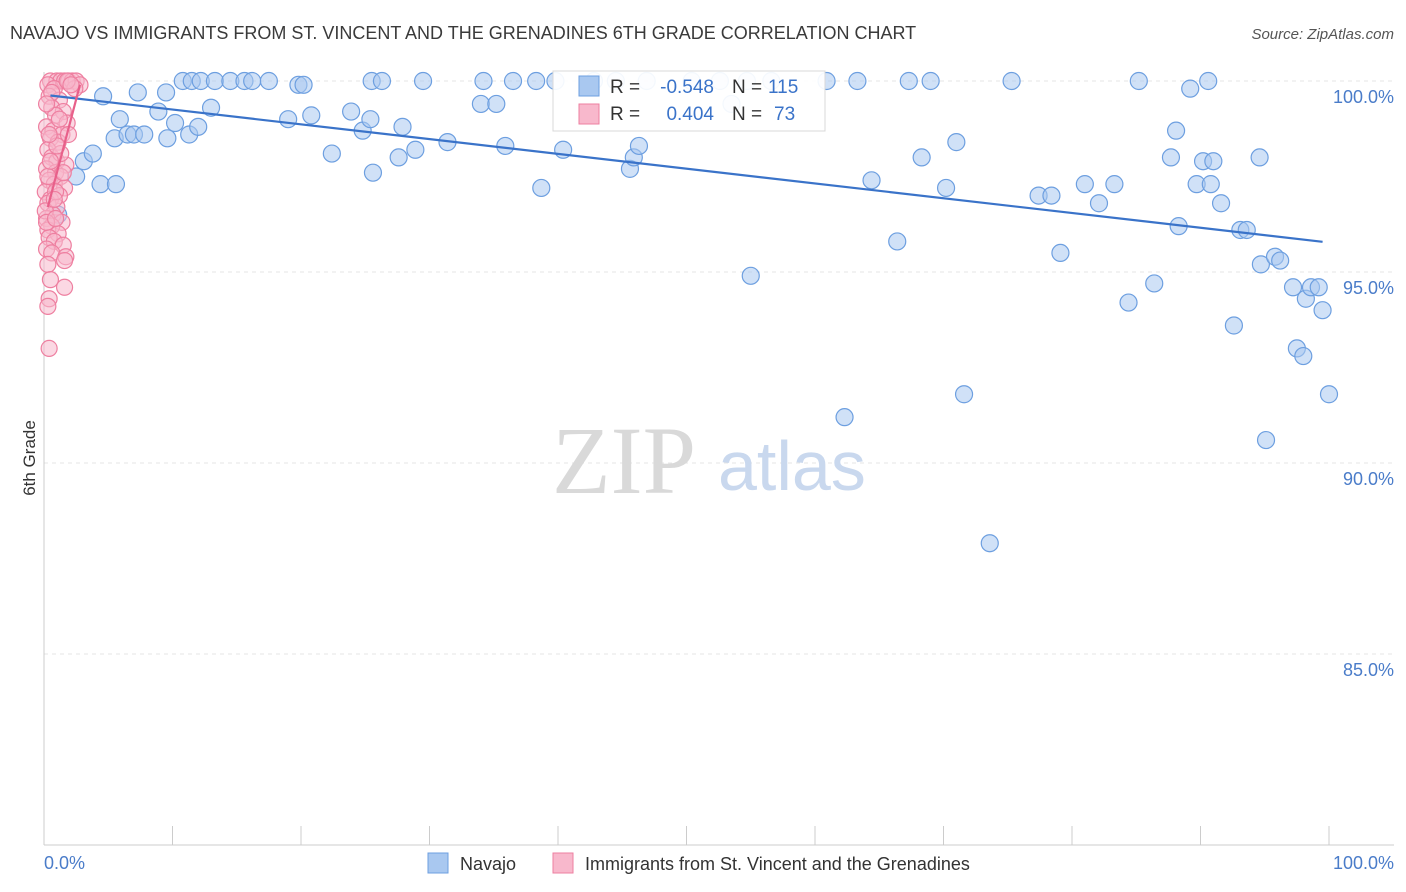 The width and height of the screenshot is (1406, 892). Describe the element at coordinates (64, 146) in the screenshot. I see `trend-line-st-vincent` at that location.